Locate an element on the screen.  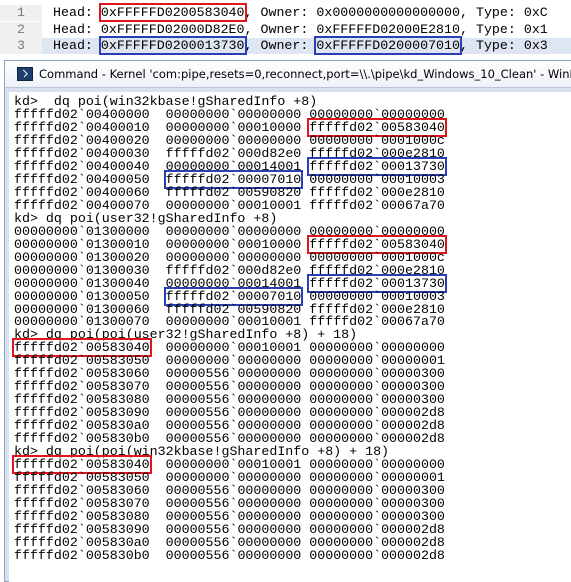
address: fffffd02`005830a0 is located at coordinates (82, 542).